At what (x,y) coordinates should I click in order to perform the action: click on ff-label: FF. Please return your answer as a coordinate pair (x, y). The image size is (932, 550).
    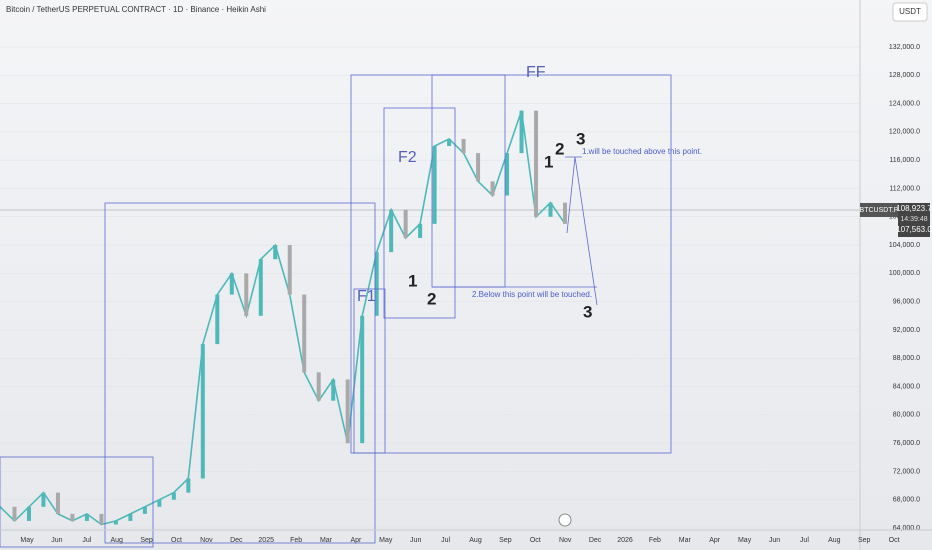
    Looking at the image, I should click on (536, 72).